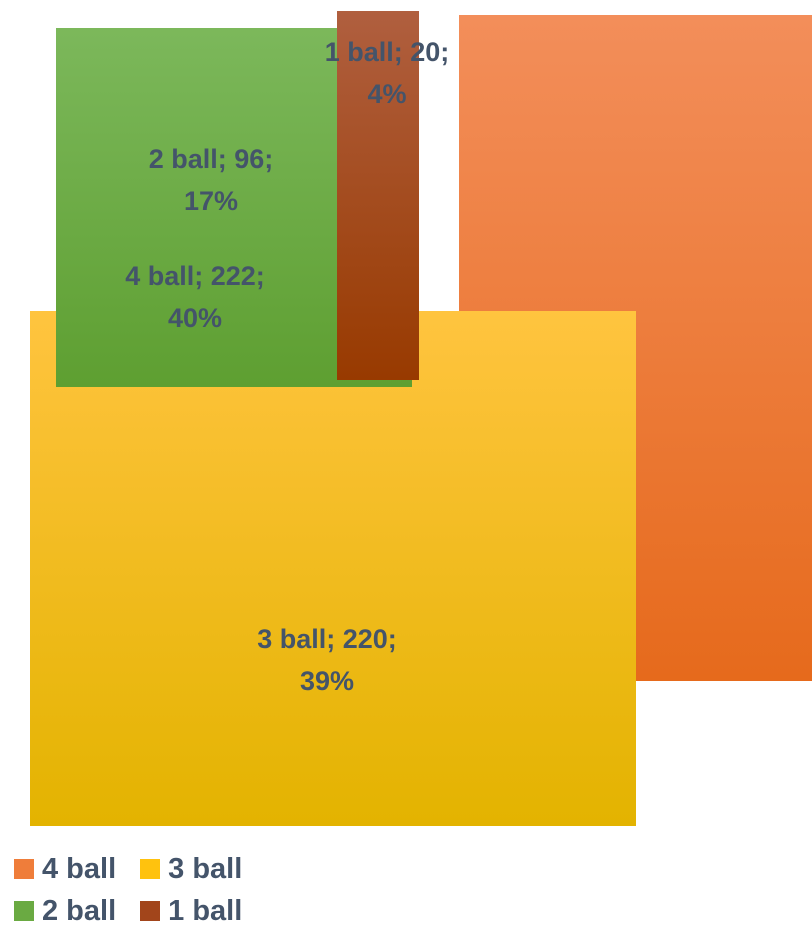 This screenshot has height=933, width=812. What do you see at coordinates (150, 869) in the screenshot?
I see `legend-swatch-3-ball` at bounding box center [150, 869].